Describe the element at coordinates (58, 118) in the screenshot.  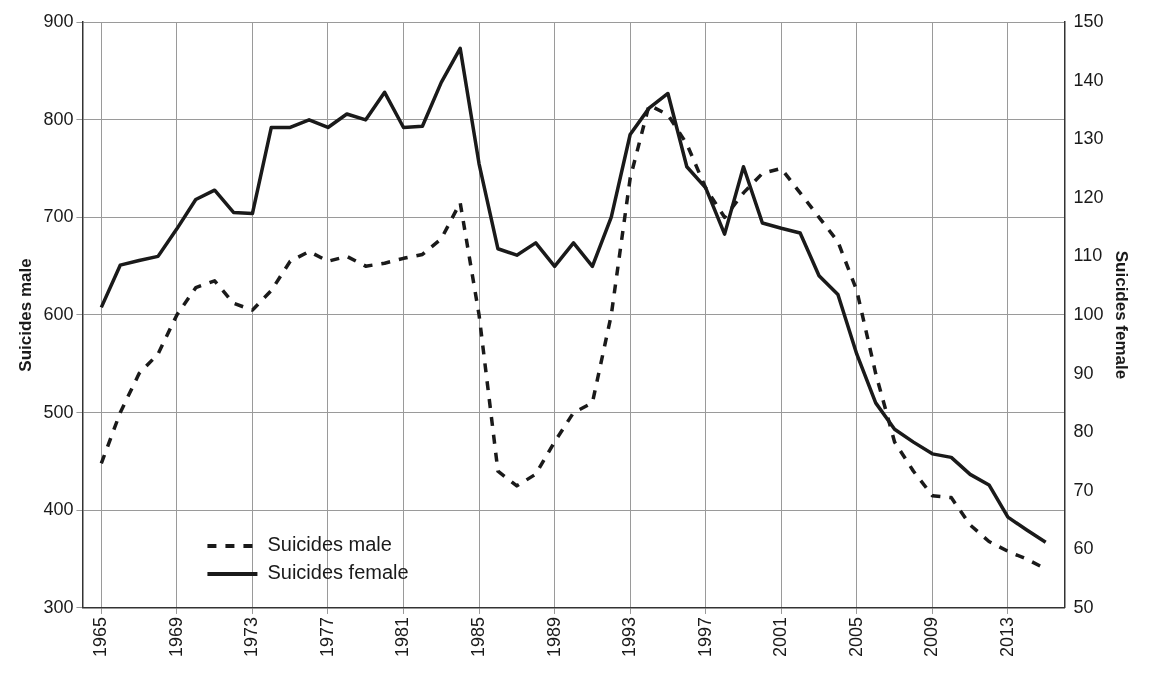
I see `y-tick-label: 800` at that location.